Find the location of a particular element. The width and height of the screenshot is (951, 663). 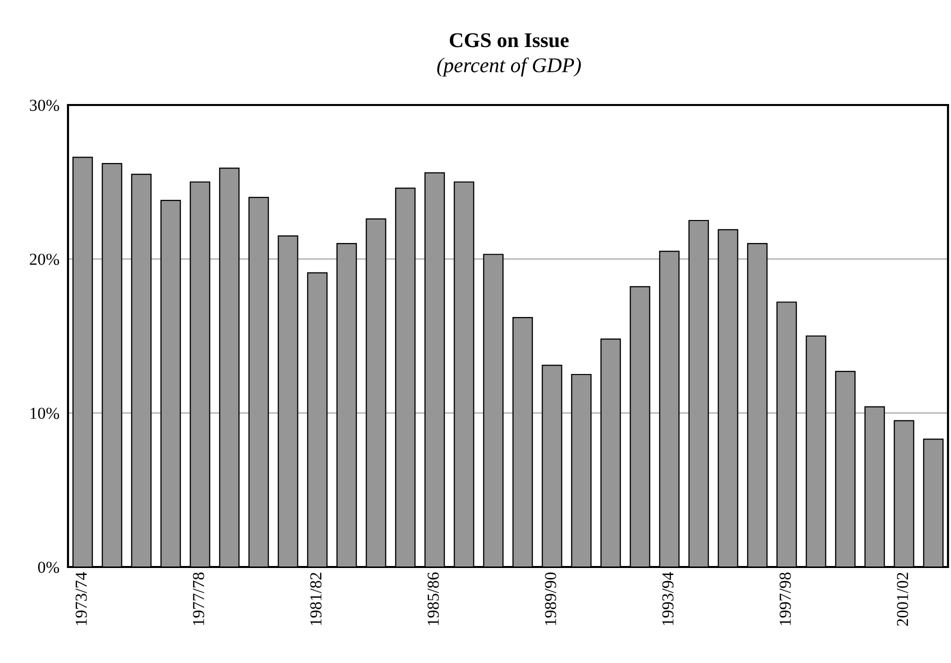

x-tick-label: 1985/86 is located at coordinates (433, 599).